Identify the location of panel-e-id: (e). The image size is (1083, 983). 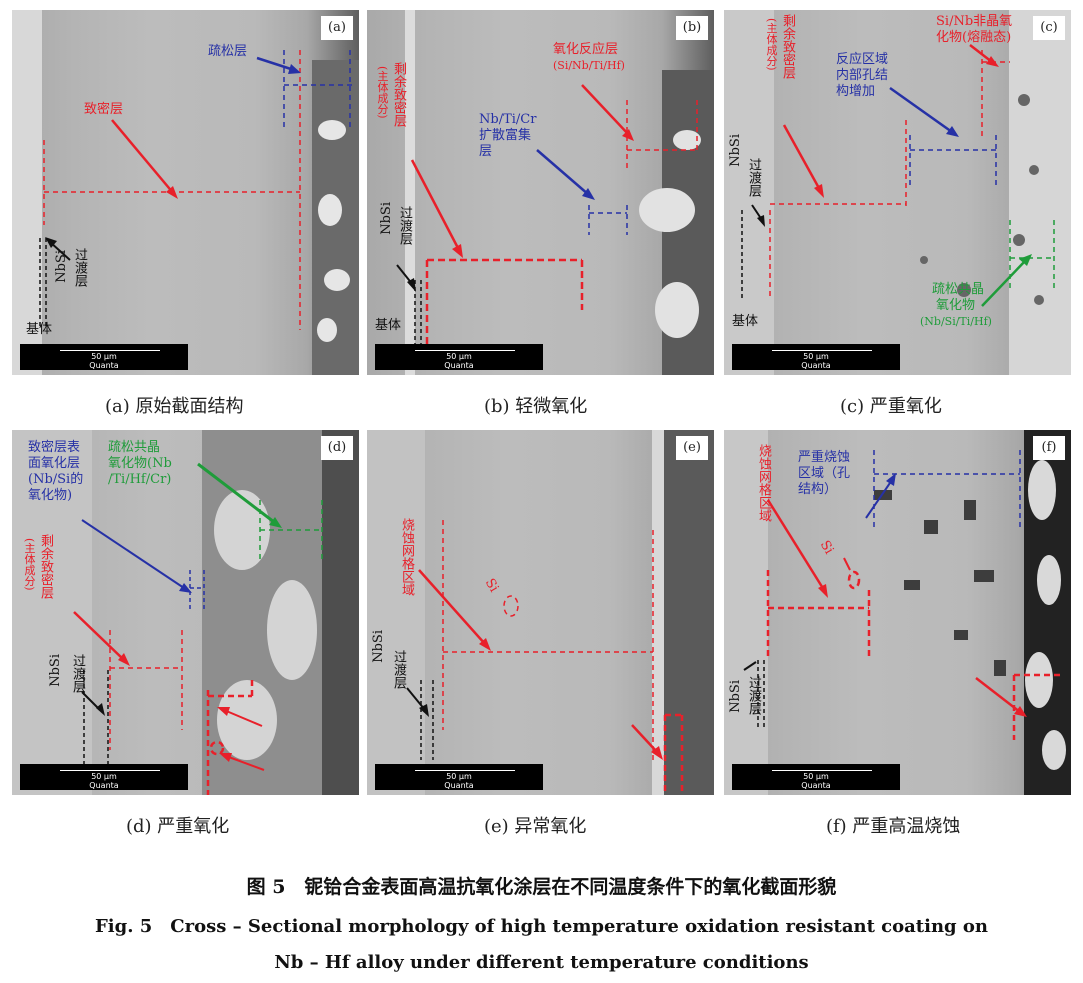
(692, 448).